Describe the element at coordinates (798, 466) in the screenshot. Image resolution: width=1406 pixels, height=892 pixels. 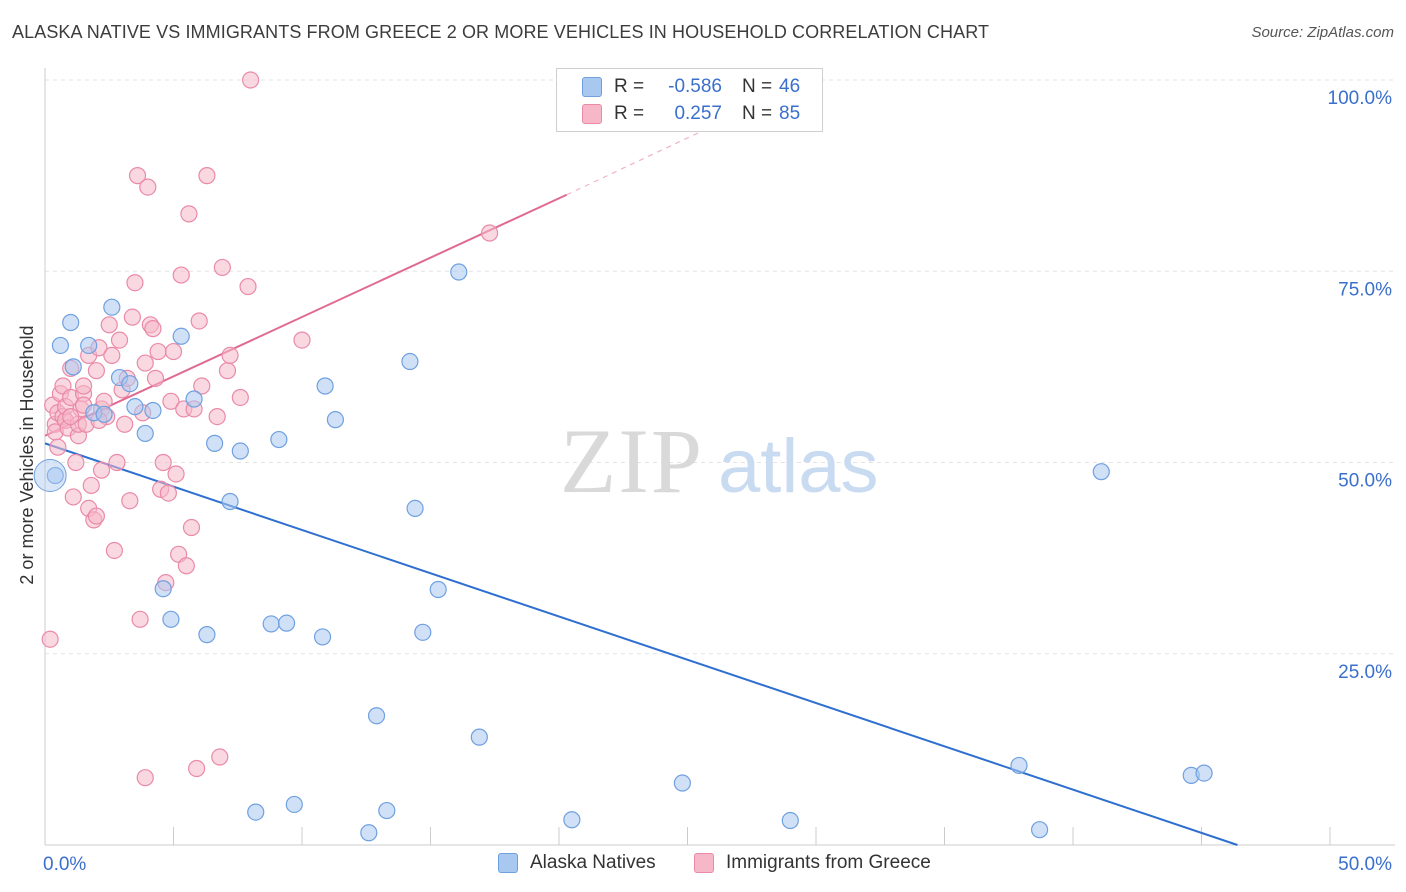
I see `watermark-atlas: atlas` at that location.